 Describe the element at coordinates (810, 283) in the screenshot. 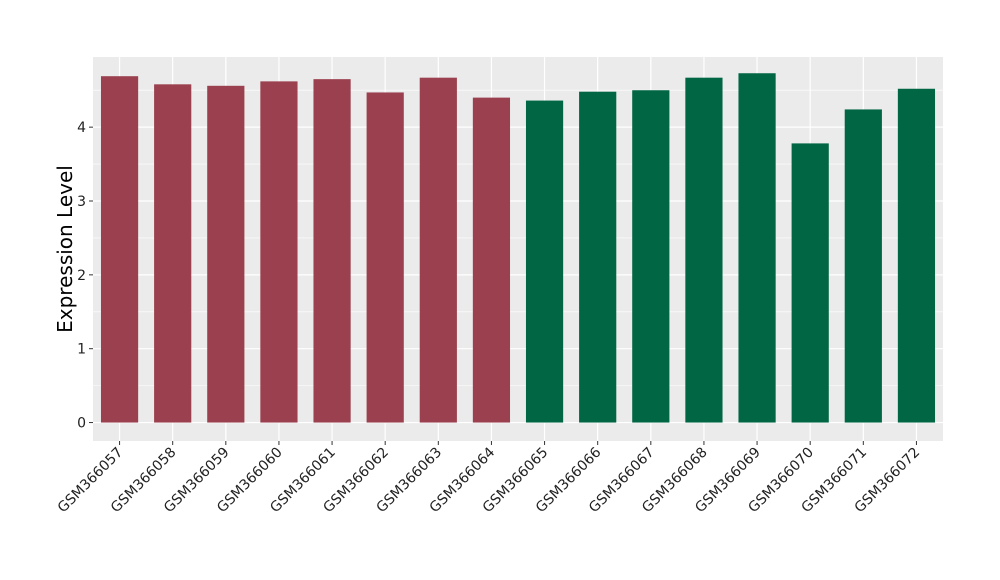

I see `bar-GSM366070` at that location.